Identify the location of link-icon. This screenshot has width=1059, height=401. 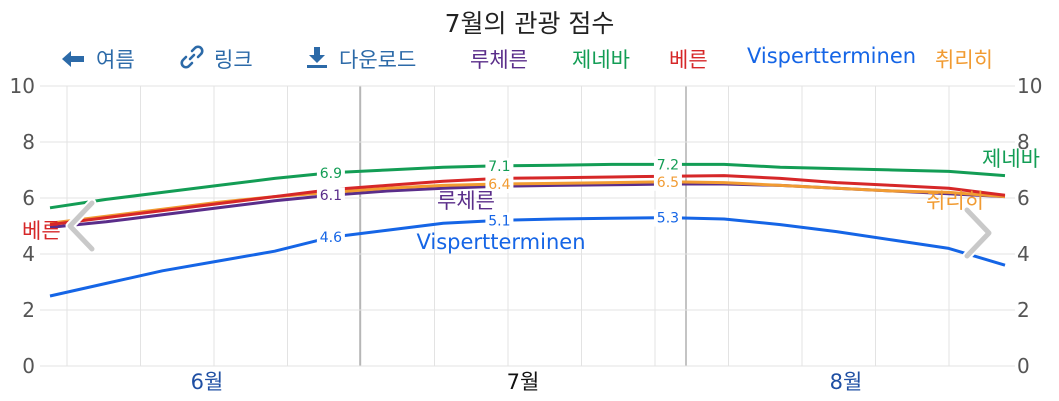
(192, 57).